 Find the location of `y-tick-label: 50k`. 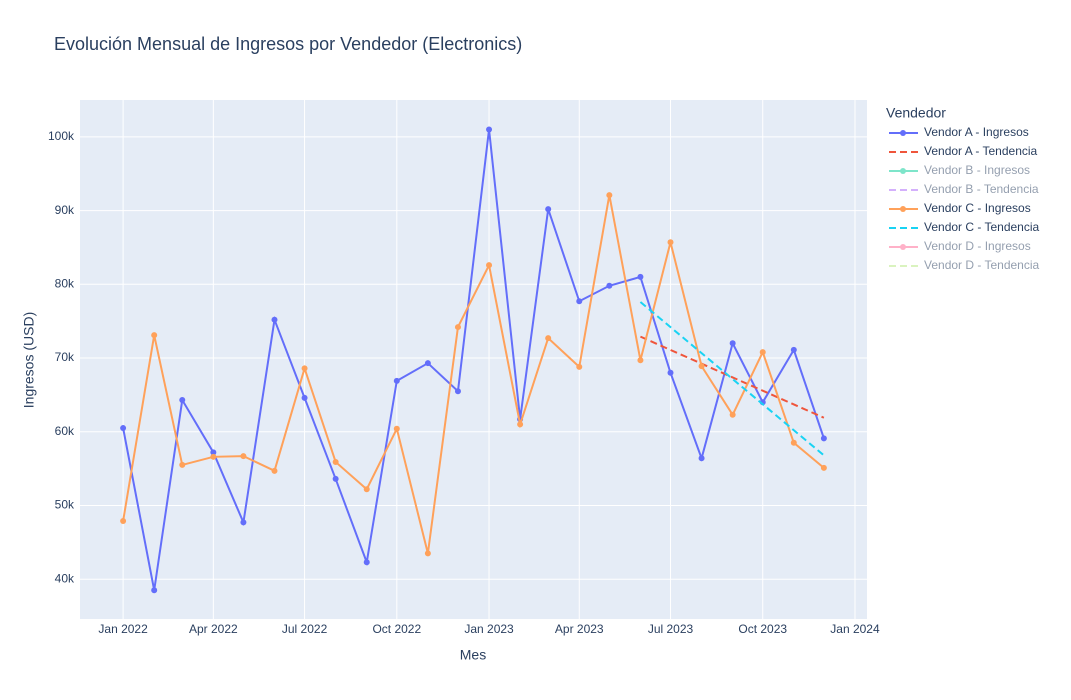

y-tick-label: 50k is located at coordinates (65, 505).